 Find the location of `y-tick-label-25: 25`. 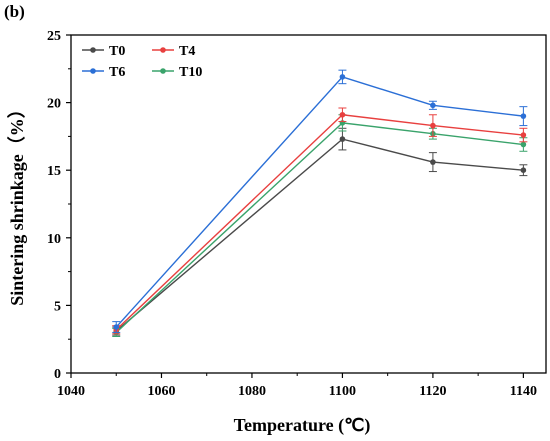

y-tick-label-25: 25 is located at coordinates (54, 36).